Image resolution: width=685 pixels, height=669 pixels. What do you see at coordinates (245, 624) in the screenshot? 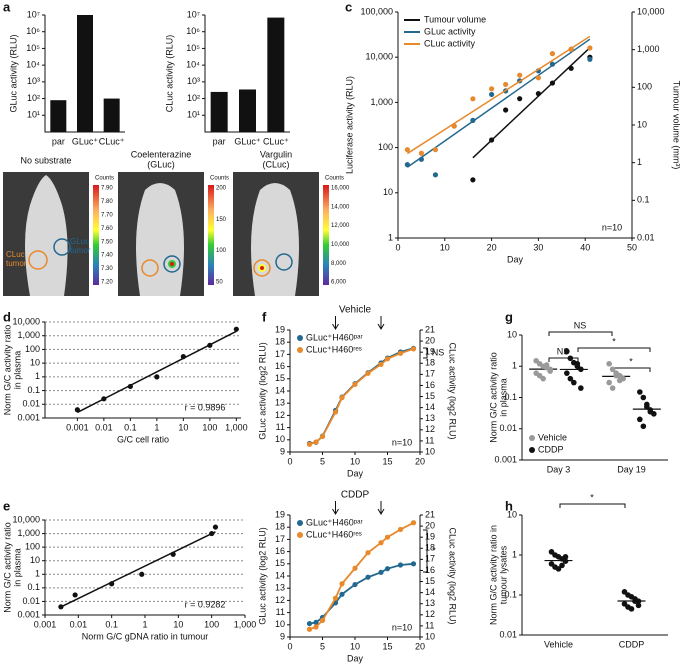
I see `x-tick-label: 1,000` at bounding box center [245, 624].